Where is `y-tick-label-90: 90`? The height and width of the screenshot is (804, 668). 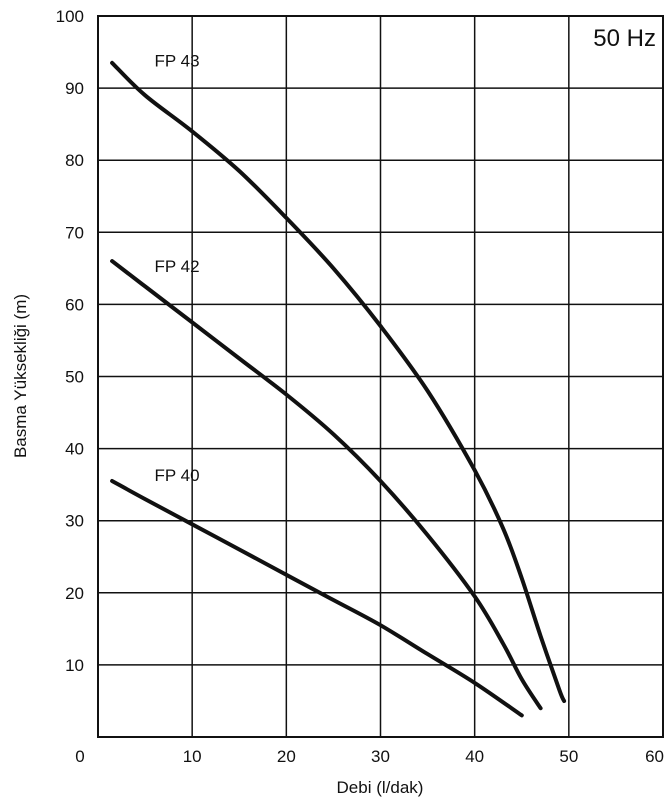 y-tick-label-90: 90 is located at coordinates (74, 88).